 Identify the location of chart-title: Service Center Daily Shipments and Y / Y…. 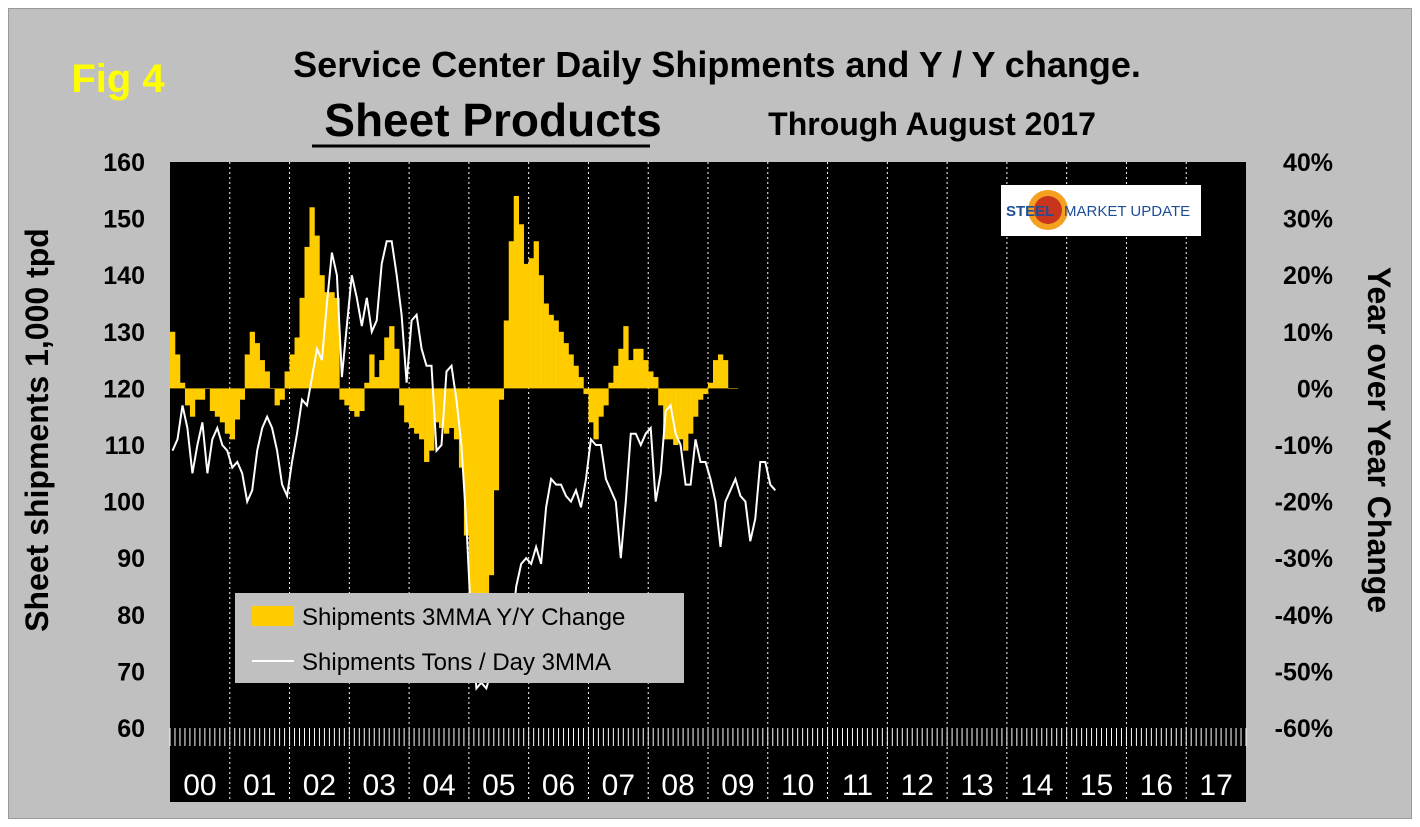
(717, 64).